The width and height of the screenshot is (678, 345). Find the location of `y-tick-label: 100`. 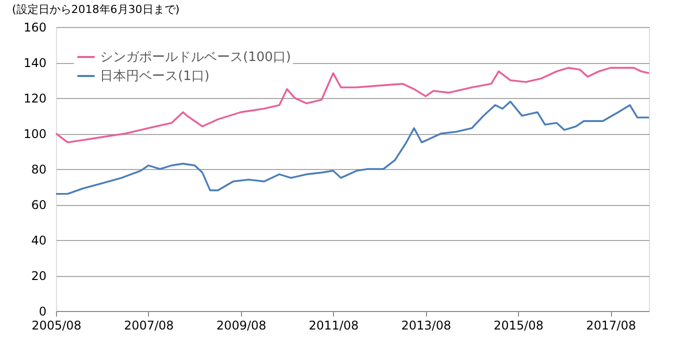

y-tick-label: 100 is located at coordinates (35, 134).